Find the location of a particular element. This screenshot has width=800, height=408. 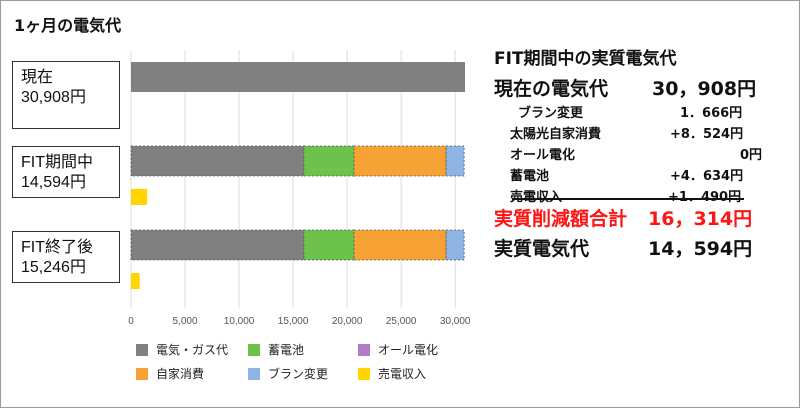

legend-label: オール電化 is located at coordinates (408, 350).